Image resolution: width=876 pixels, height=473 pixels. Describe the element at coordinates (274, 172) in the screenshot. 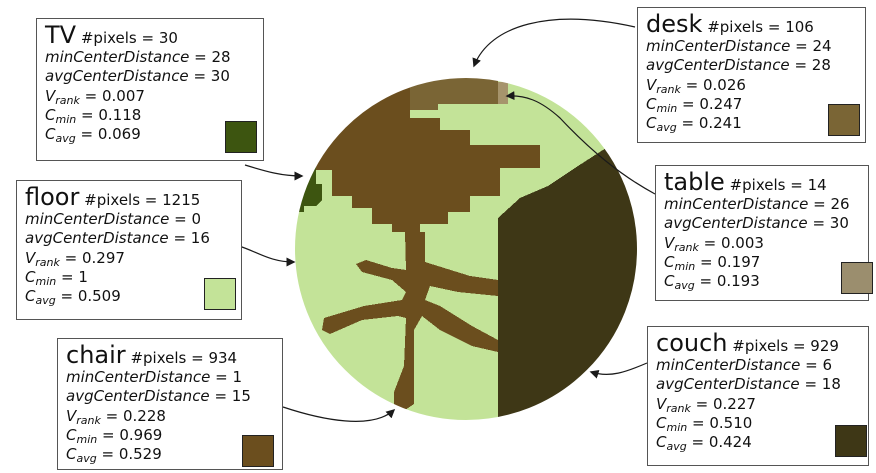

I see `tv-connector` at that location.